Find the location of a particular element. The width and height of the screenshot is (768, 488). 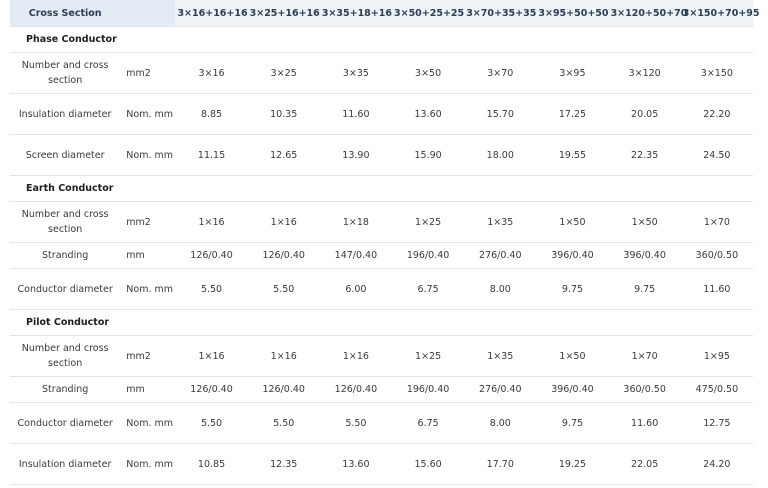

value-cell: 10.85 is located at coordinates (211, 464).